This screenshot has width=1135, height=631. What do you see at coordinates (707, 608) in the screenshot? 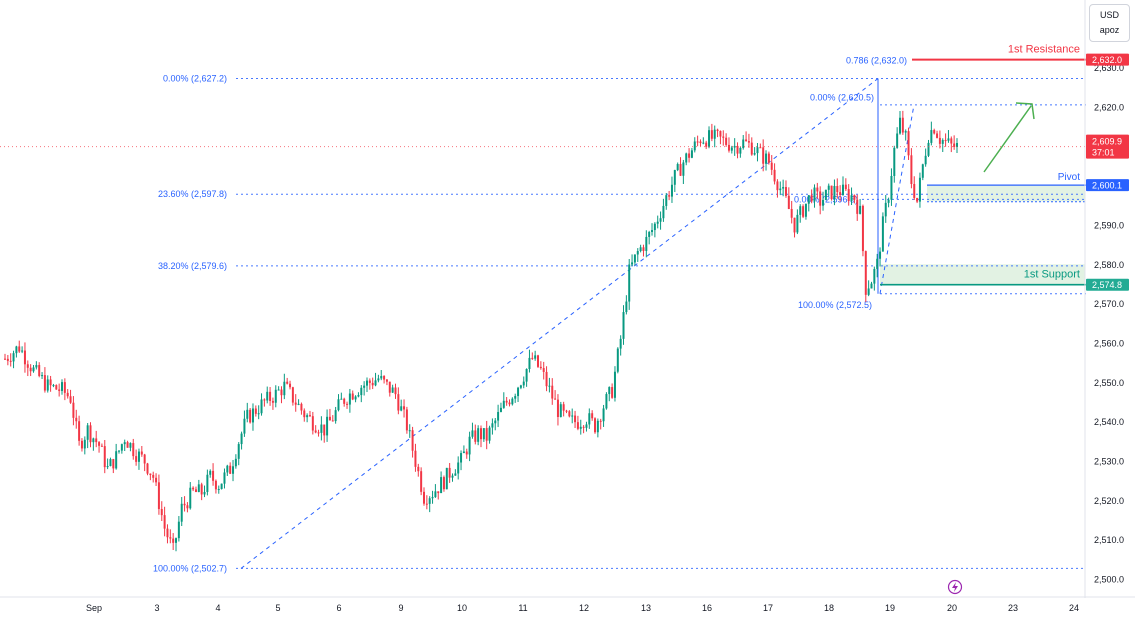
I see `x-tick-label: 16` at bounding box center [707, 608].